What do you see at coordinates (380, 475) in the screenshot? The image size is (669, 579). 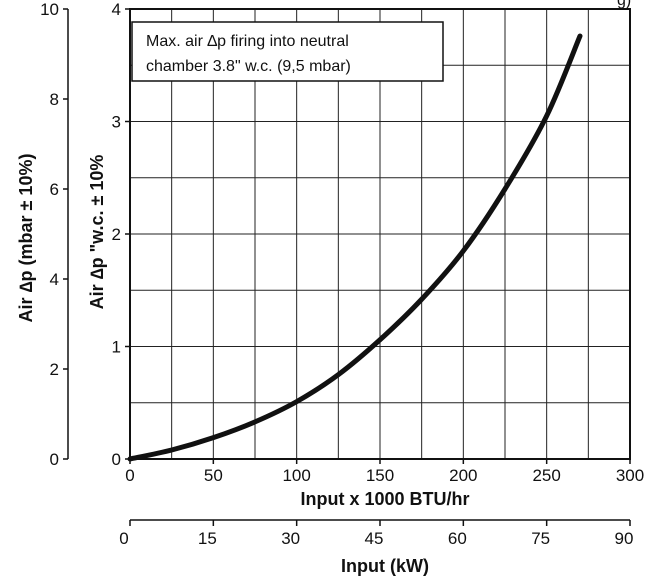 I see `x-tick-label: 150` at bounding box center [380, 475].